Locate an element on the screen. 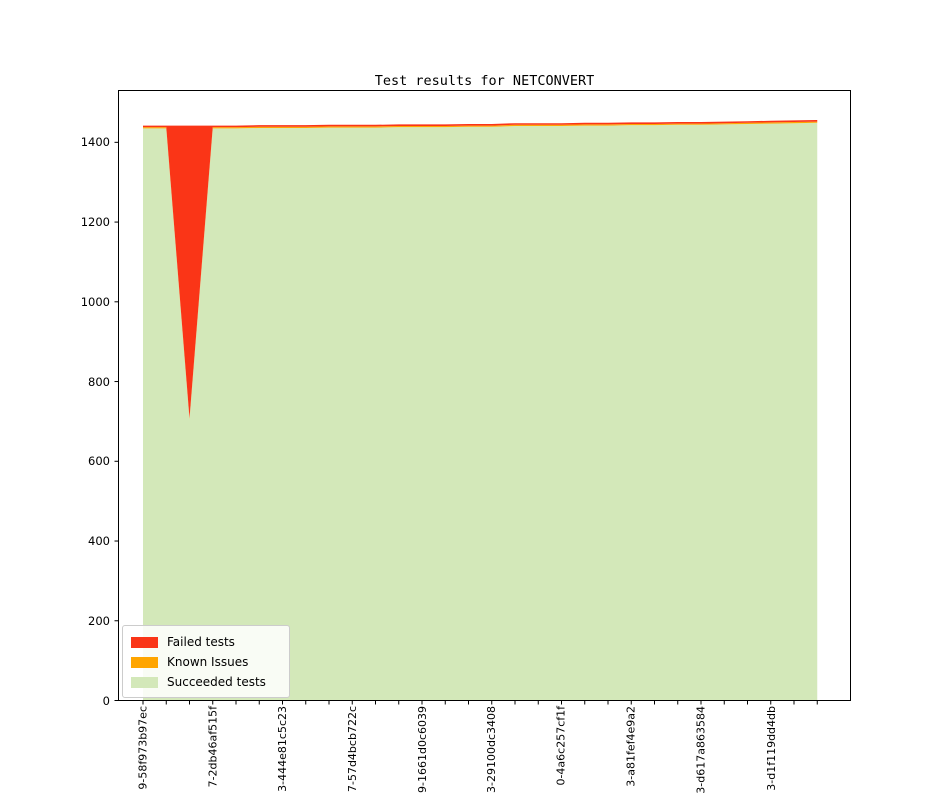 The image size is (944, 794). legend: Failed tests Known Issues Succeeded tests is located at coordinates (206, 661).